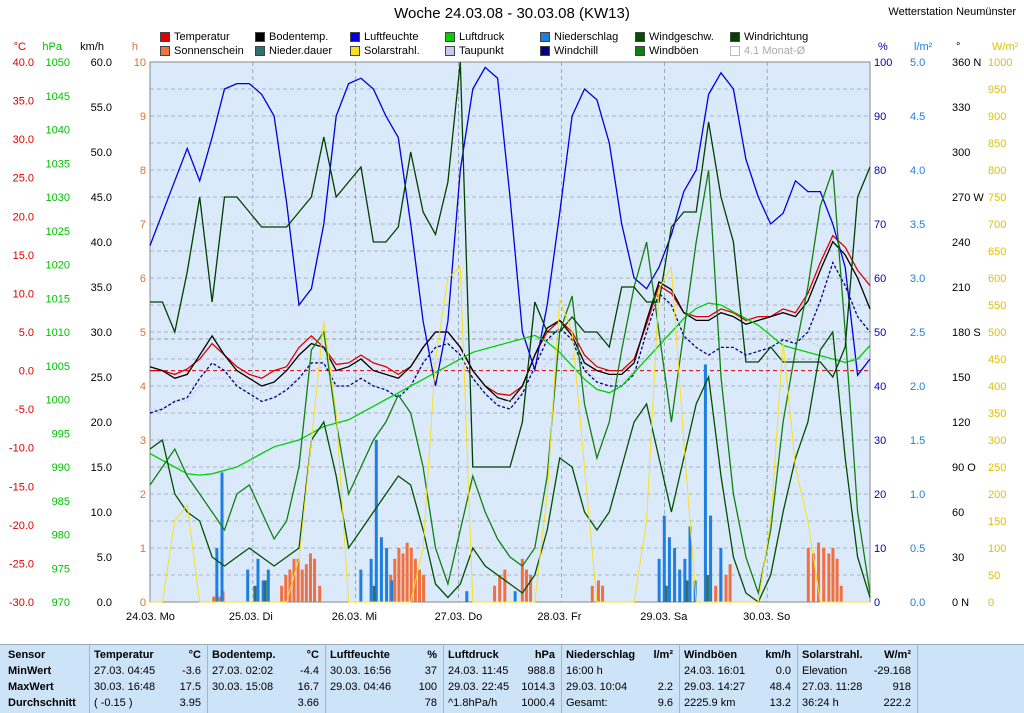 Image resolution: width=1024 pixels, height=713 pixels. Describe the element at coordinates (101, 63) in the screenshot. I see `axis-tick-wind_speed: 60.0` at that location.